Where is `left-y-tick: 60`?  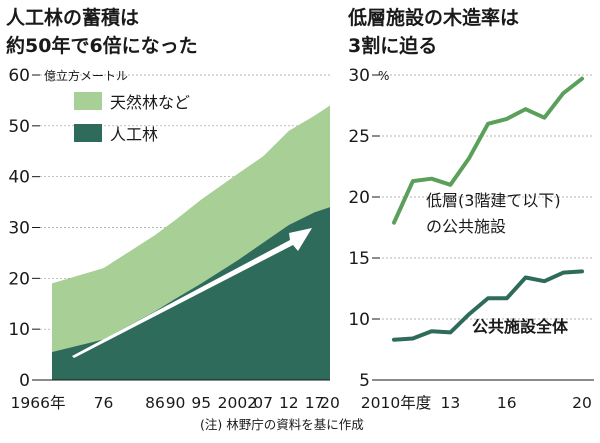 left-y-tick: 60 is located at coordinates (19, 76).